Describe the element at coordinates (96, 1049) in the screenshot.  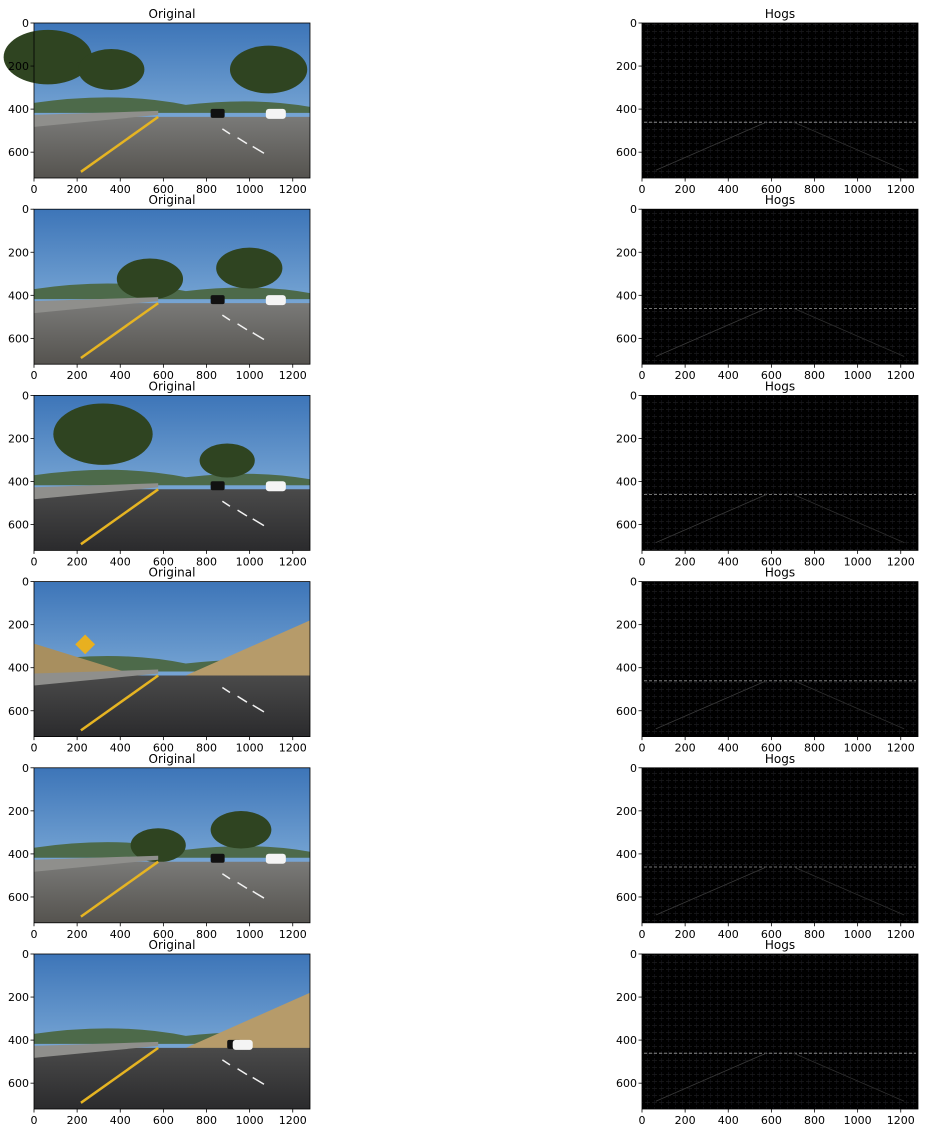
I see `barrier` at that location.